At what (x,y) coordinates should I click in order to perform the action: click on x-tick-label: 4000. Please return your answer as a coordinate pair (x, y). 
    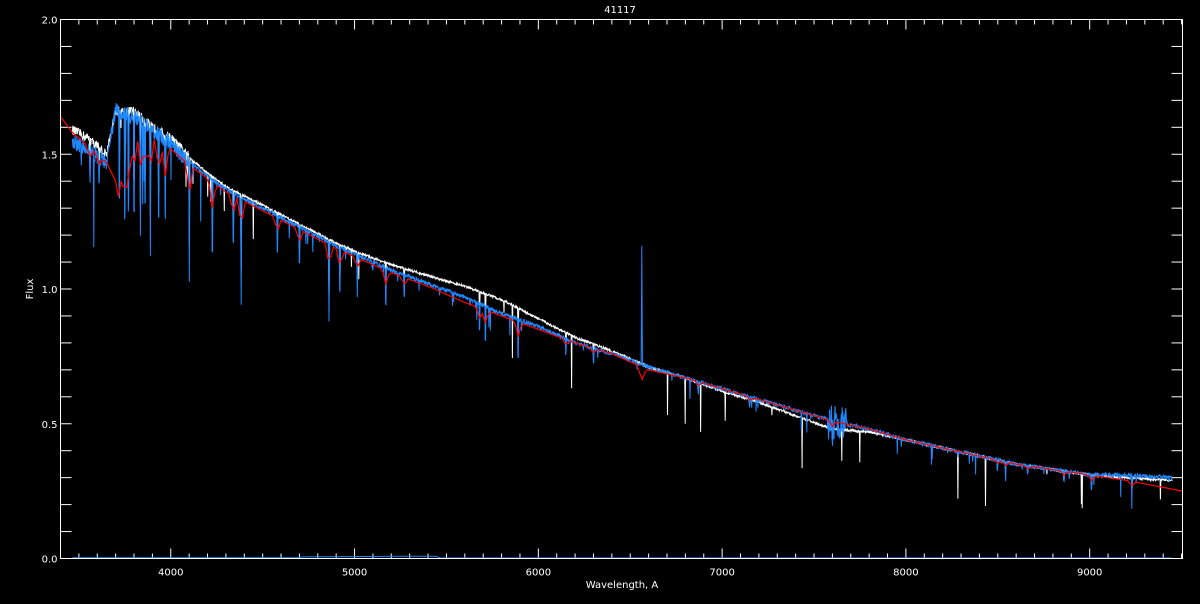
    Looking at the image, I should click on (170, 573).